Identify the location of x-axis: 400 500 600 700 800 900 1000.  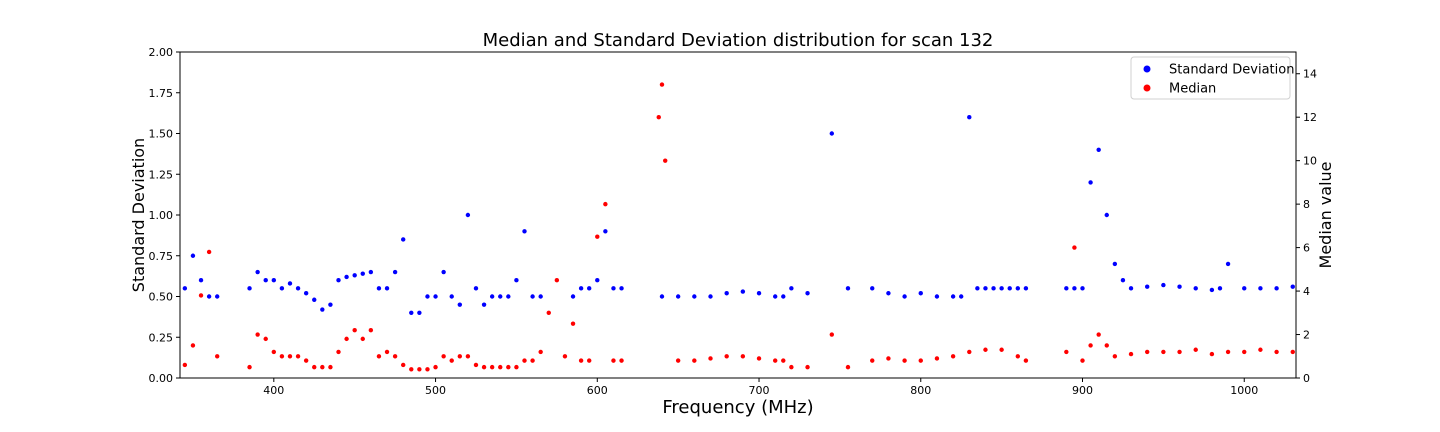
(760, 387).